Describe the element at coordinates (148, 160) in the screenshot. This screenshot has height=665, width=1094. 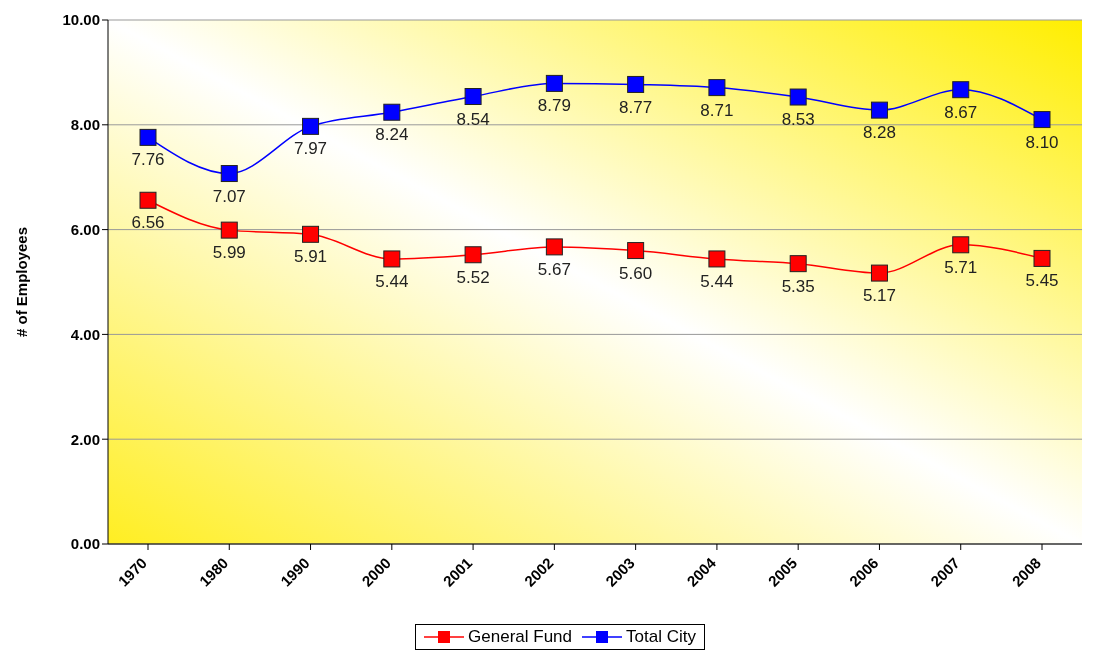
I see `data-label: 7.76` at that location.